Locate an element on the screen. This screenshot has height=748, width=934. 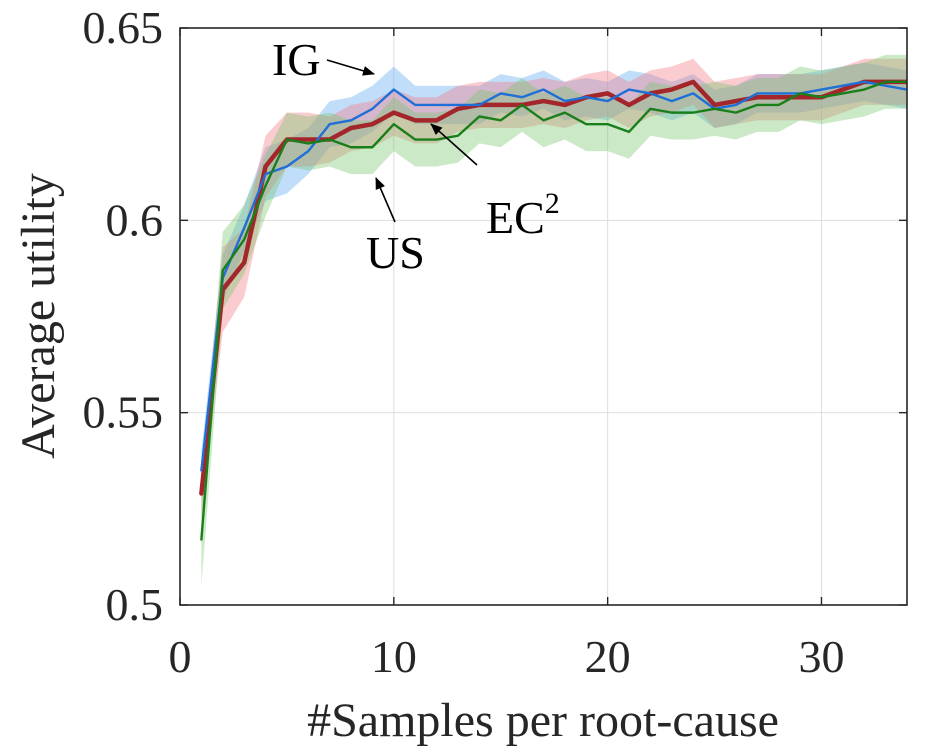
annotation-ec2-superscript: 2 is located at coordinates (552, 203).